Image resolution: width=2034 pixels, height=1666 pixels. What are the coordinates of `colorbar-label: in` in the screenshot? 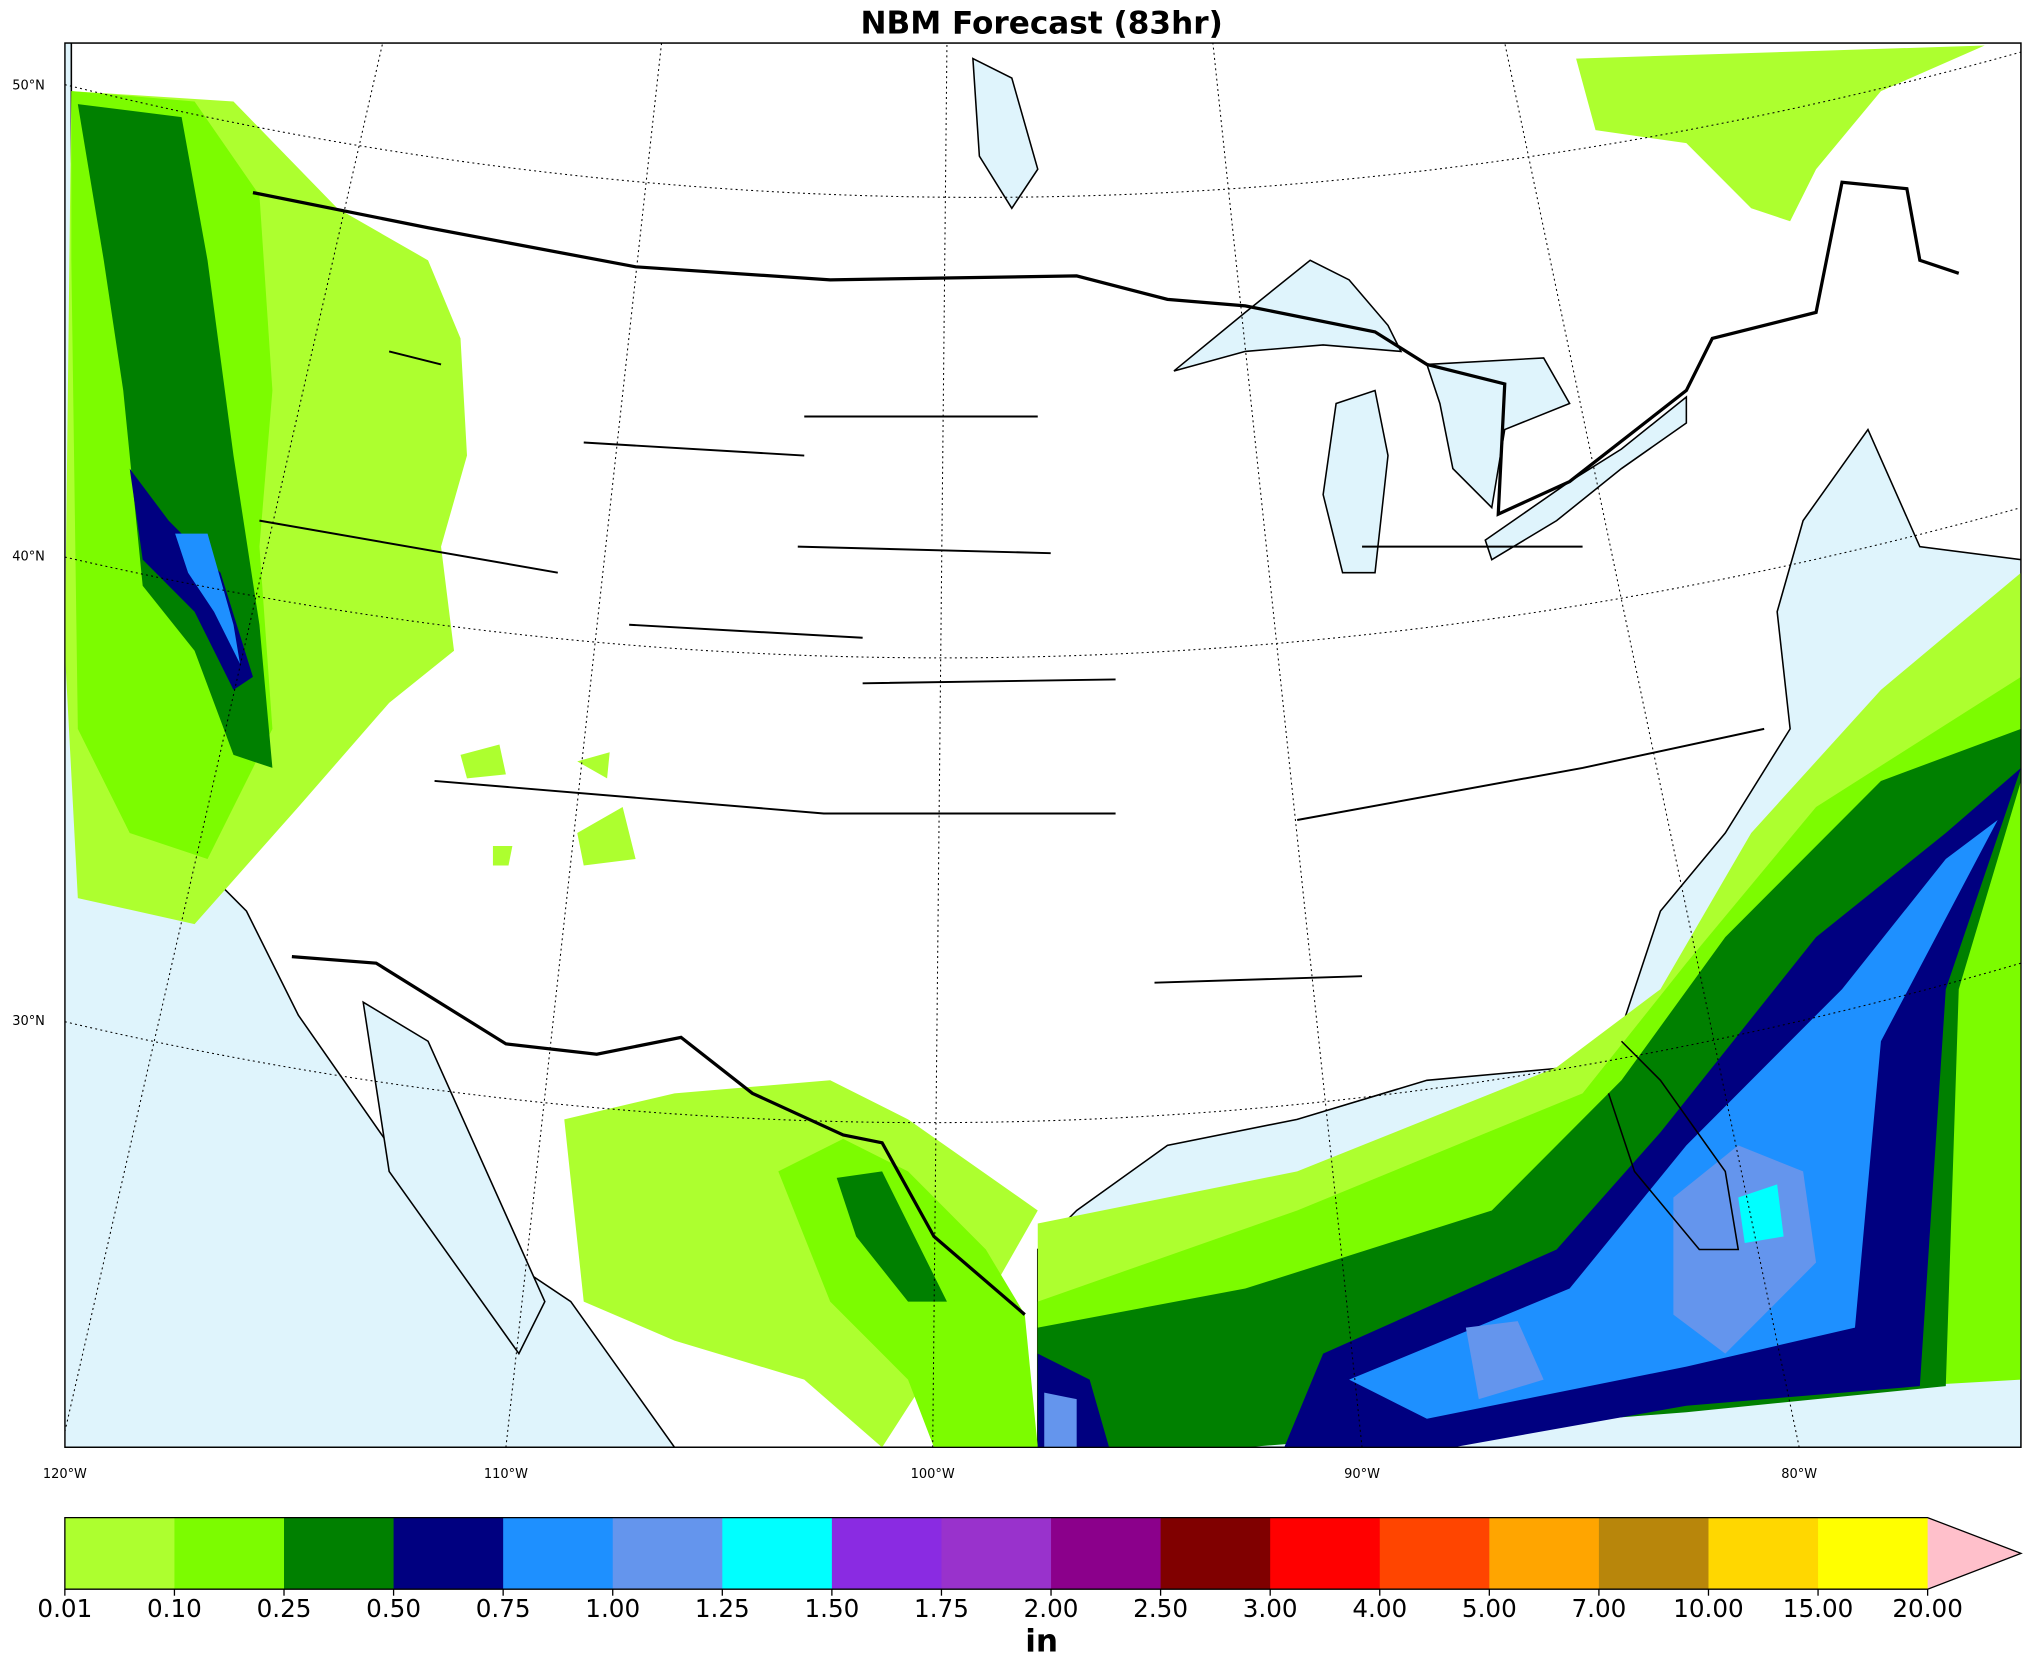 It's located at (1041, 1642).